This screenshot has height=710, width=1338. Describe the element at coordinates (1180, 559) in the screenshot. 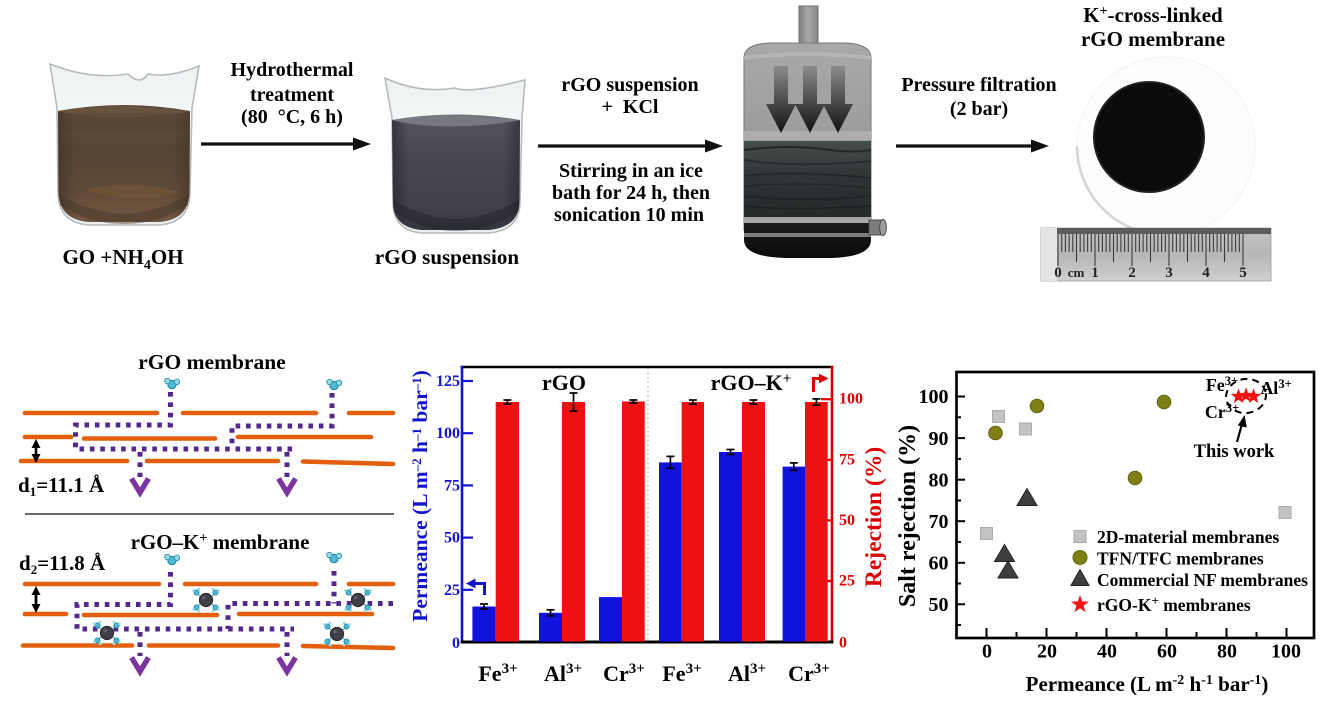

I see `svg-text: TFN/TFC membranes` at that location.